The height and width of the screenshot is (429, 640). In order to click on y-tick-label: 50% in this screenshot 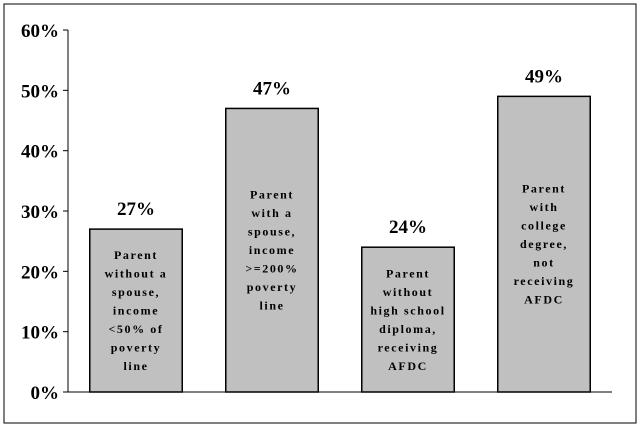, I will do `click(40, 91)`.